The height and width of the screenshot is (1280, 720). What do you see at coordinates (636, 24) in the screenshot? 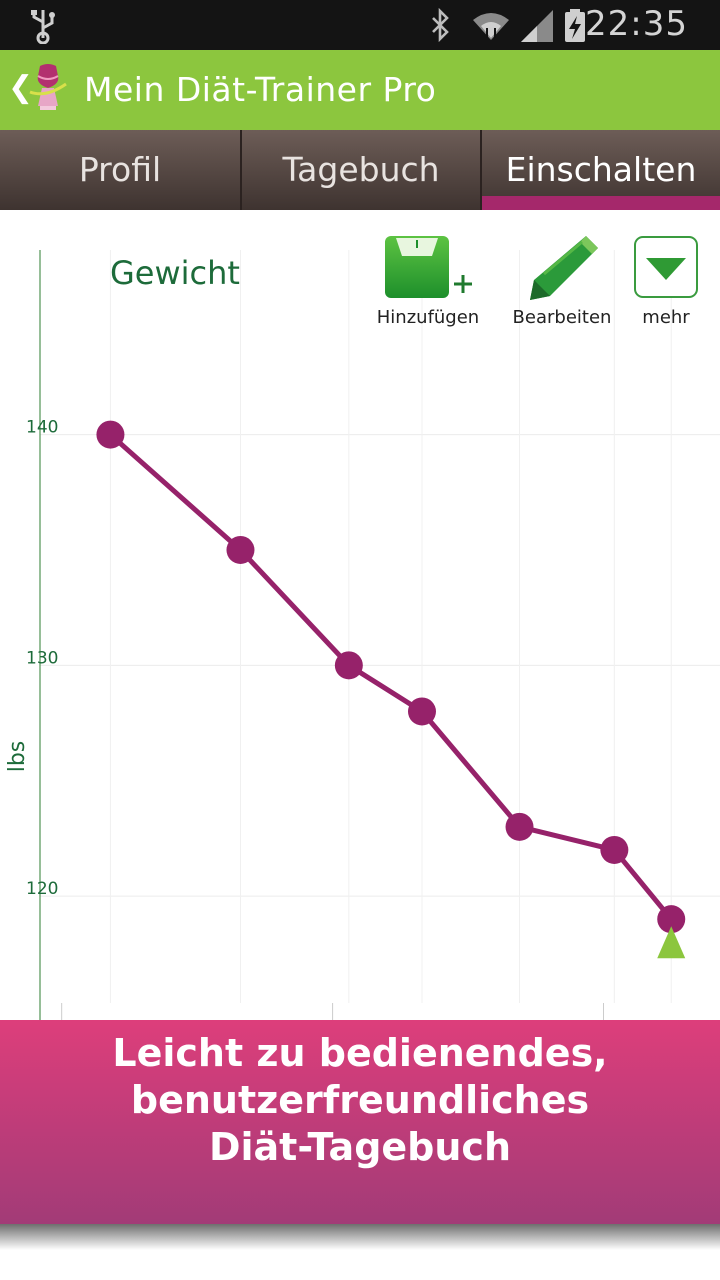
I see `status-time: 22:35` at bounding box center [636, 24].